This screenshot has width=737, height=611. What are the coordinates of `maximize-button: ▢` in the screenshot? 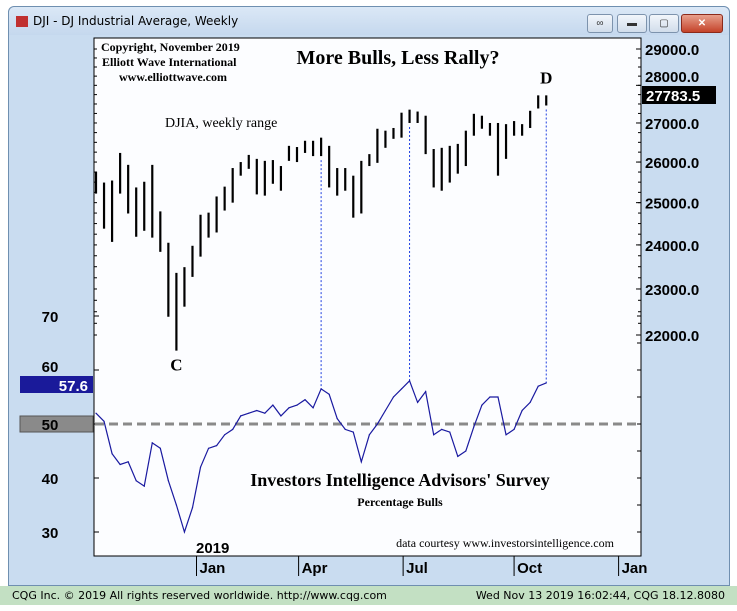 It's located at (664, 23).